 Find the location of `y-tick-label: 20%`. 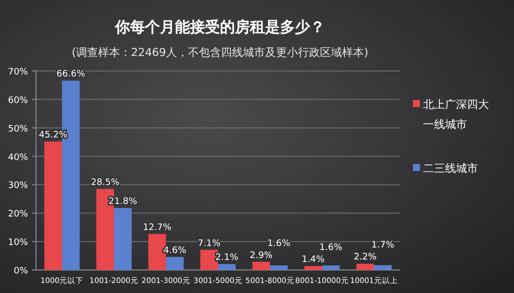

y-tick-label: 20% is located at coordinates (18, 215).